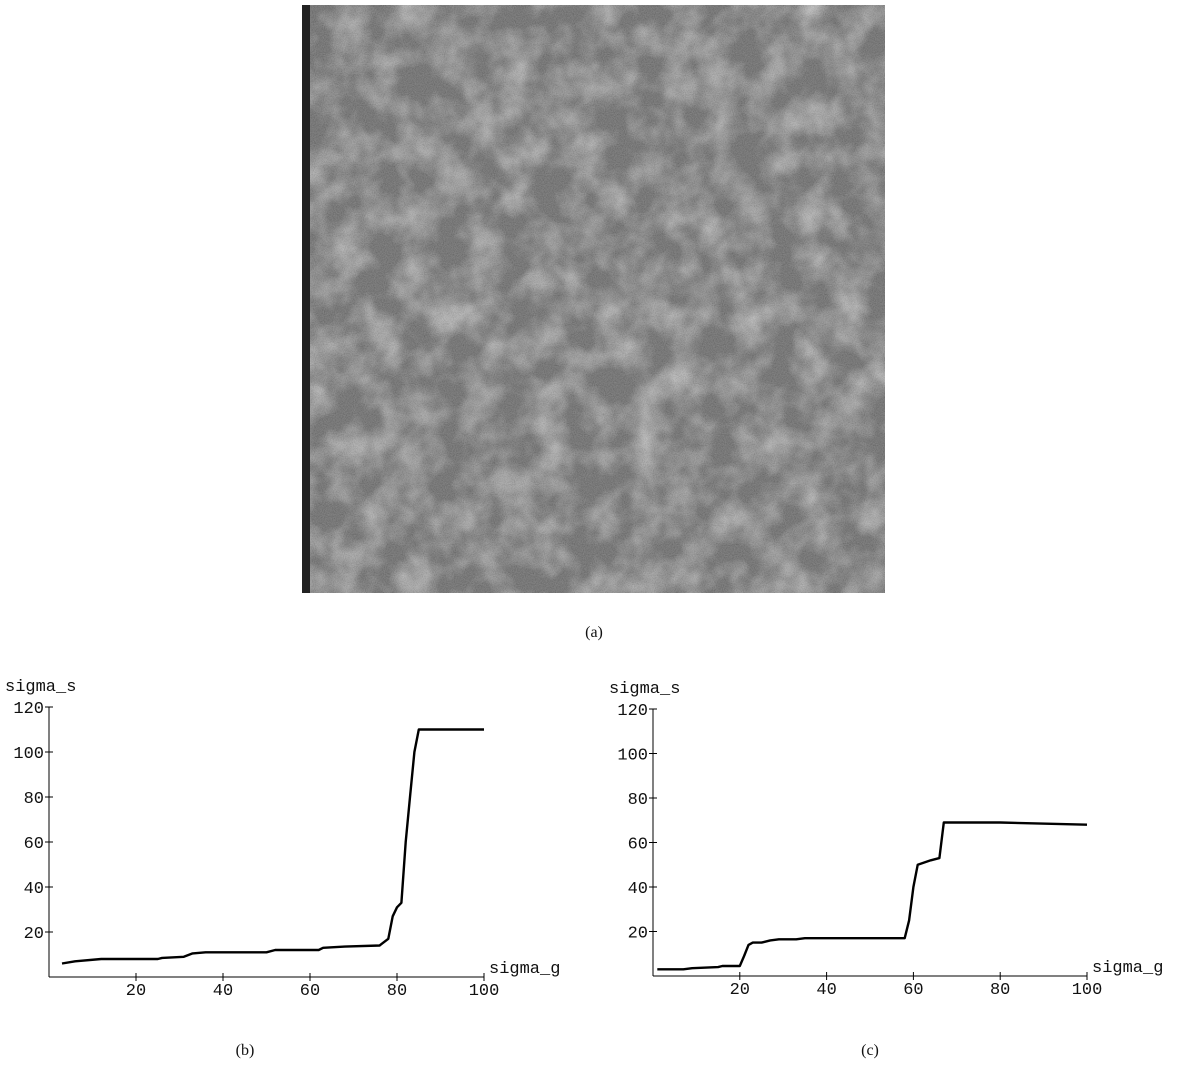 The height and width of the screenshot is (1080, 1188). Describe the element at coordinates (245, 1050) in the screenshot. I see `panel-caption: (b)` at that location.